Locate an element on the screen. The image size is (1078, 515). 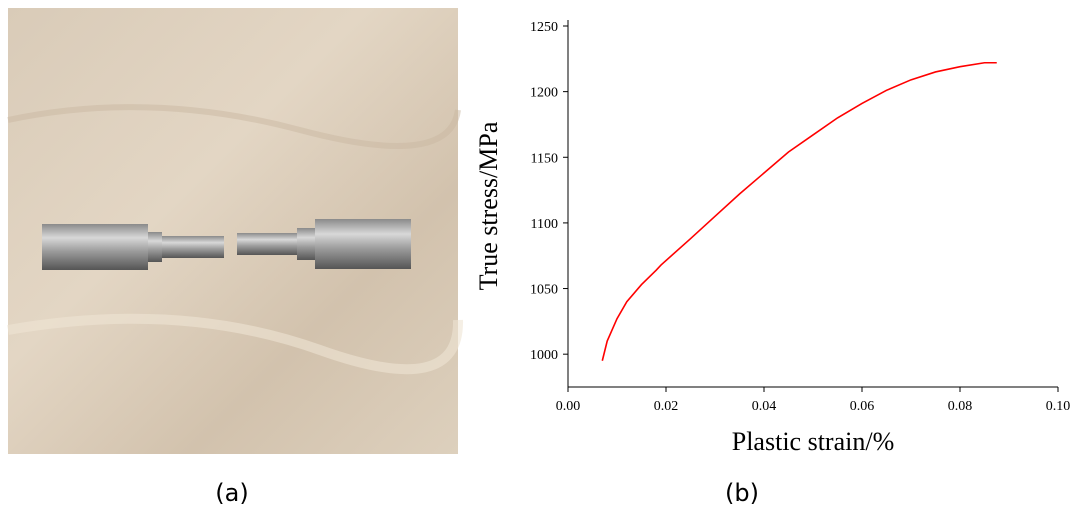
x-tick-label: 0.04 is located at coordinates (764, 406).